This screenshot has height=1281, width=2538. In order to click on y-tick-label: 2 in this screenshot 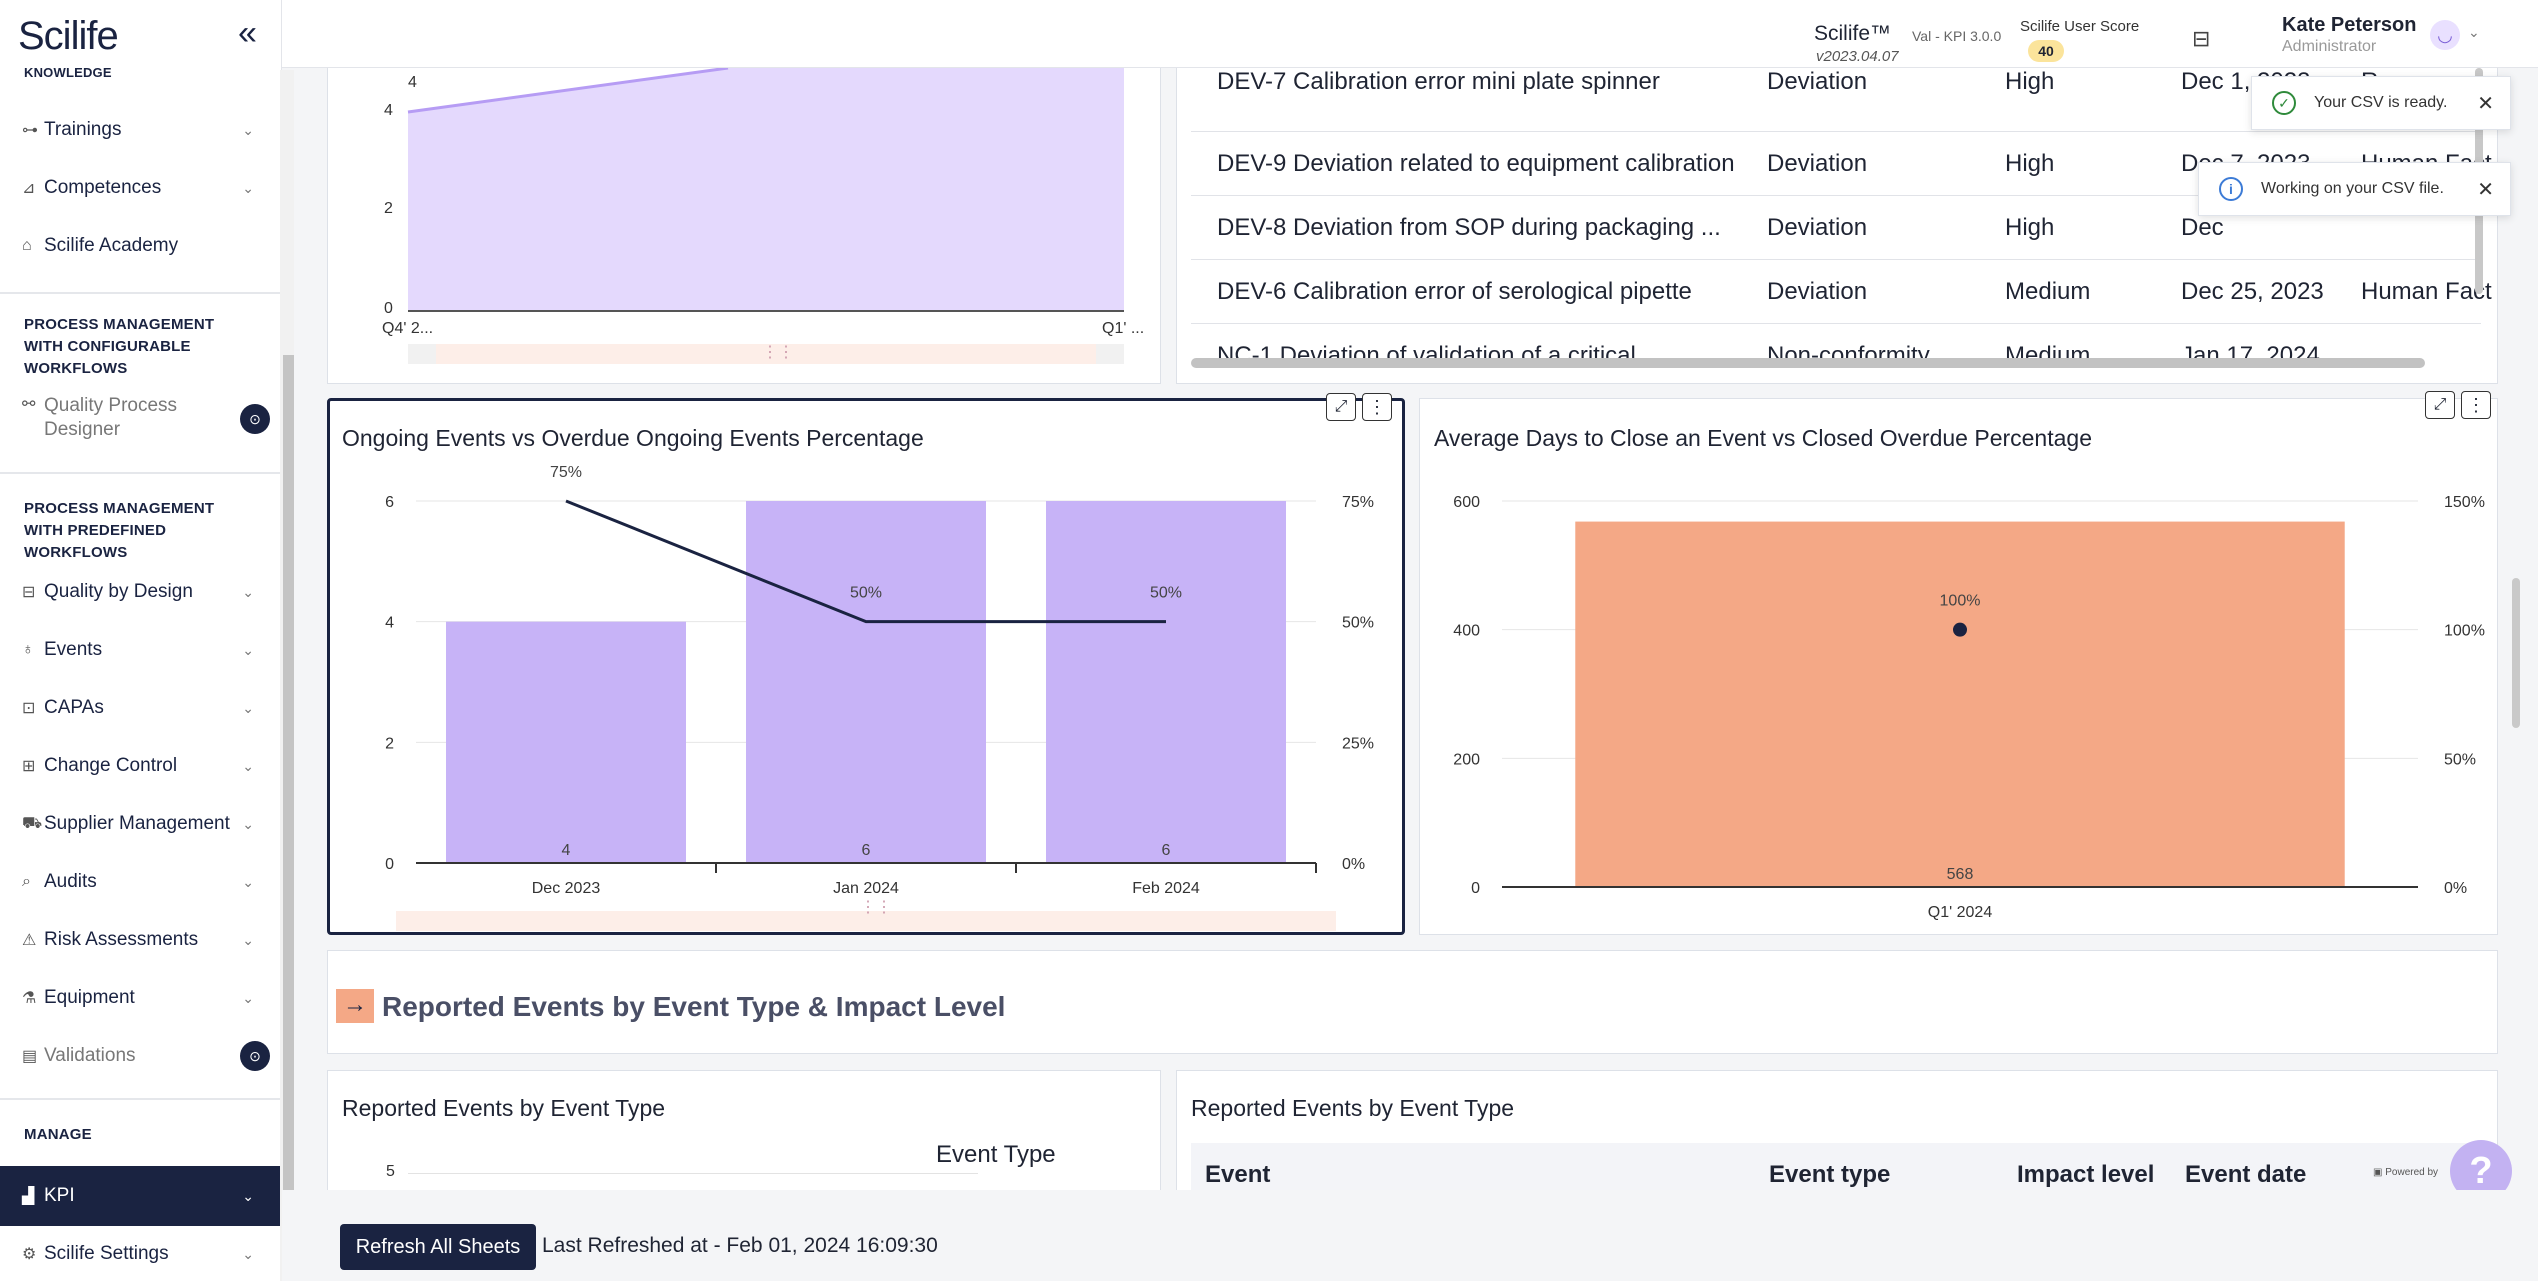, I will do `click(389, 743)`.